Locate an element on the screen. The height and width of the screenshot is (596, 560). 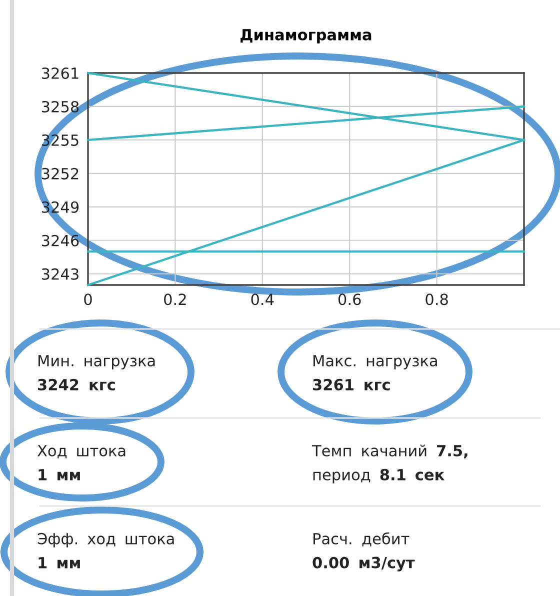
text: 3261 кгс is located at coordinates (351, 384).